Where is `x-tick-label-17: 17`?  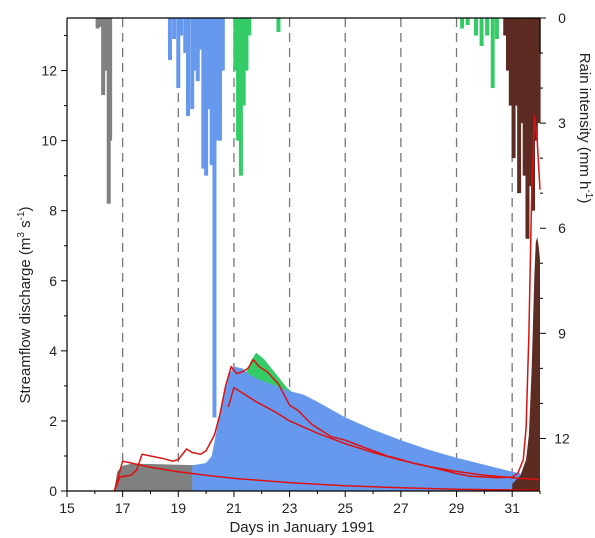 x-tick-label-17: 17 is located at coordinates (123, 508).